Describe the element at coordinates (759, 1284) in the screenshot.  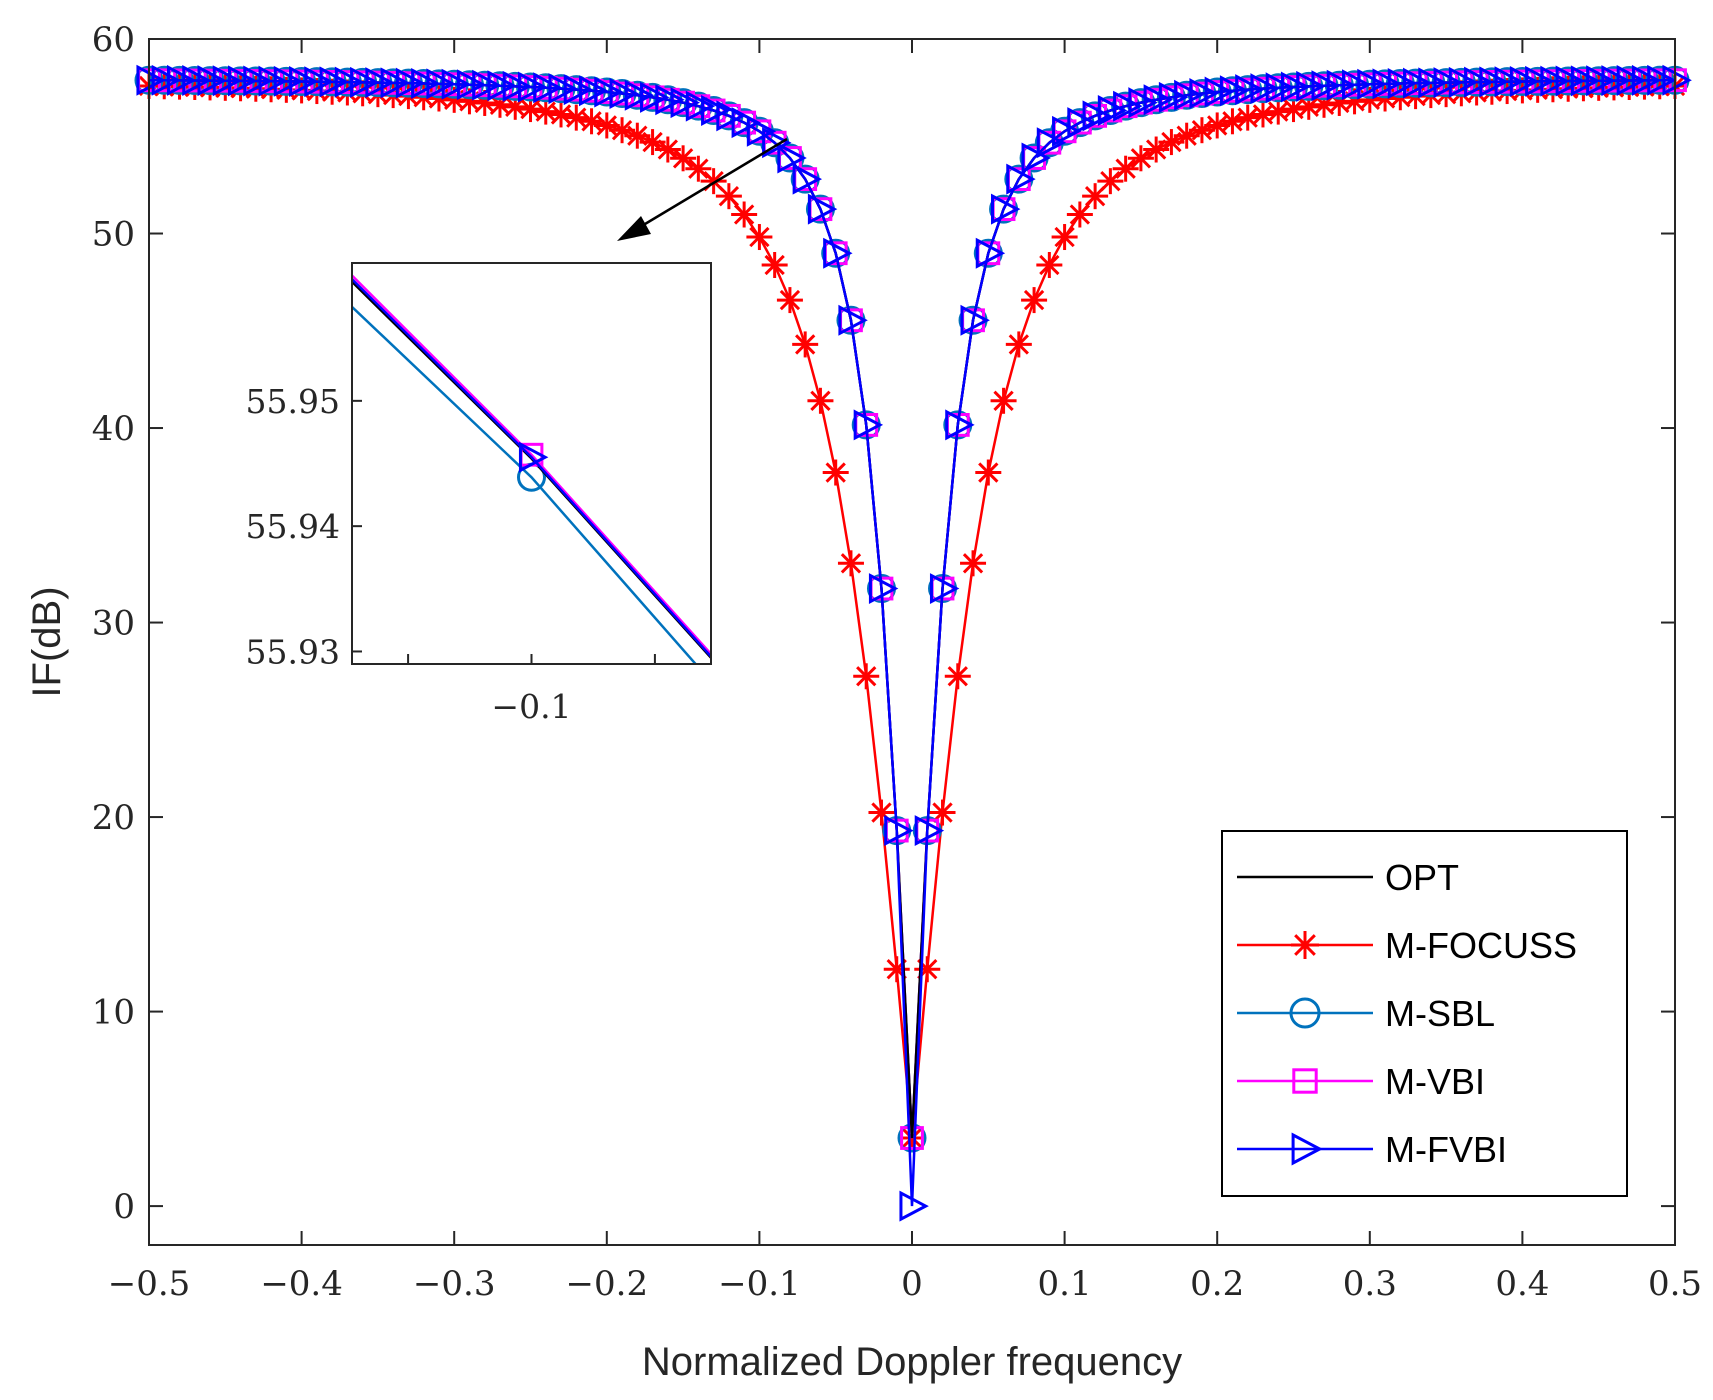
I see `x-tick-label: −0.1` at that location.